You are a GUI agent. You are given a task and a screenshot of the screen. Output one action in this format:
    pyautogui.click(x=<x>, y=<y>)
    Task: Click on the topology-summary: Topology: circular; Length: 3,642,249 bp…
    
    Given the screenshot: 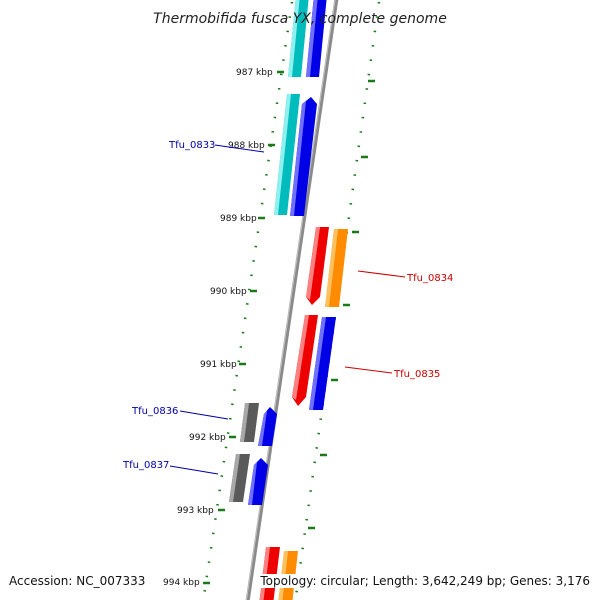 What is the action you would take?
    pyautogui.click(x=425, y=581)
    